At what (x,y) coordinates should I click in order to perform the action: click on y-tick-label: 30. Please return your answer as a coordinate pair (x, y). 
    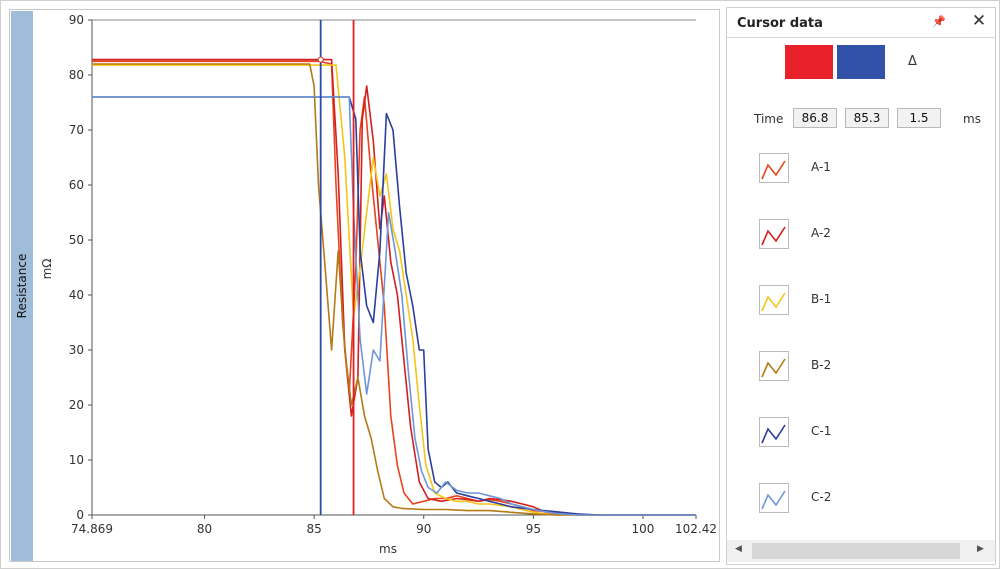
    Looking at the image, I should click on (76, 350).